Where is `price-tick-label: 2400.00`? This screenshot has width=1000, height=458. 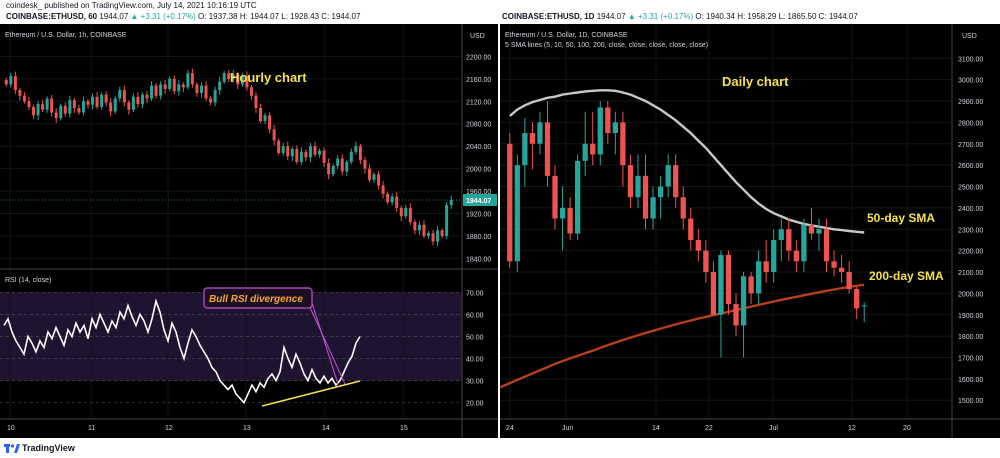 price-tick-label: 2400.00 is located at coordinates (970, 209).